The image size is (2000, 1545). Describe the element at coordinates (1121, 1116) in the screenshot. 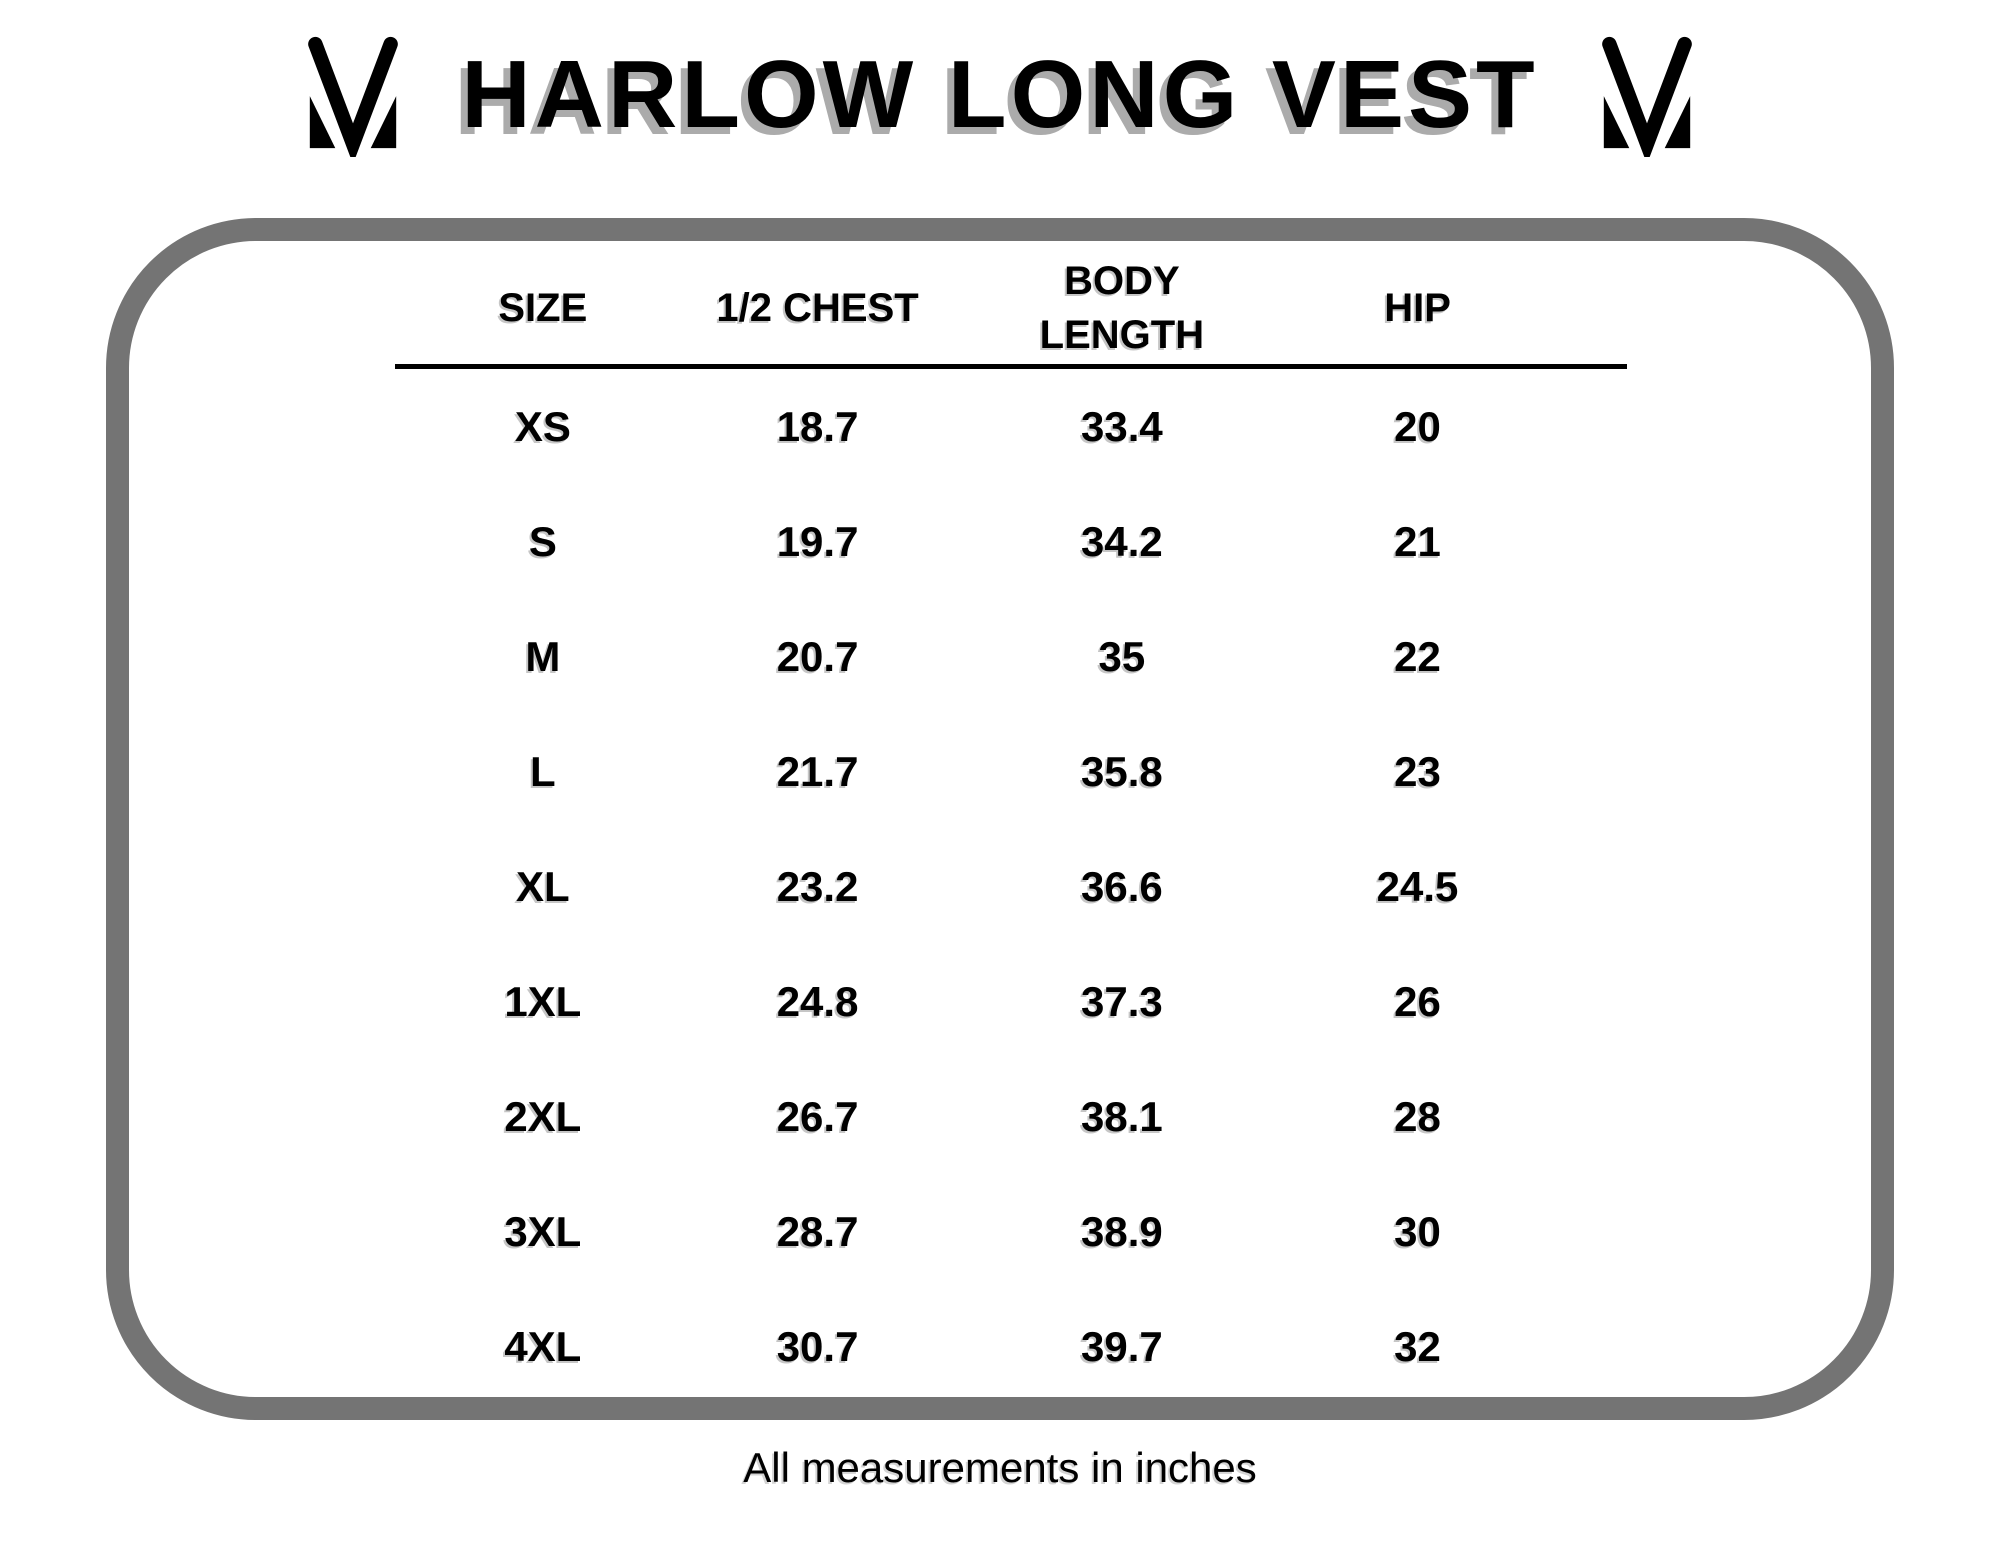

I see `measurement-value: 38.1` at that location.